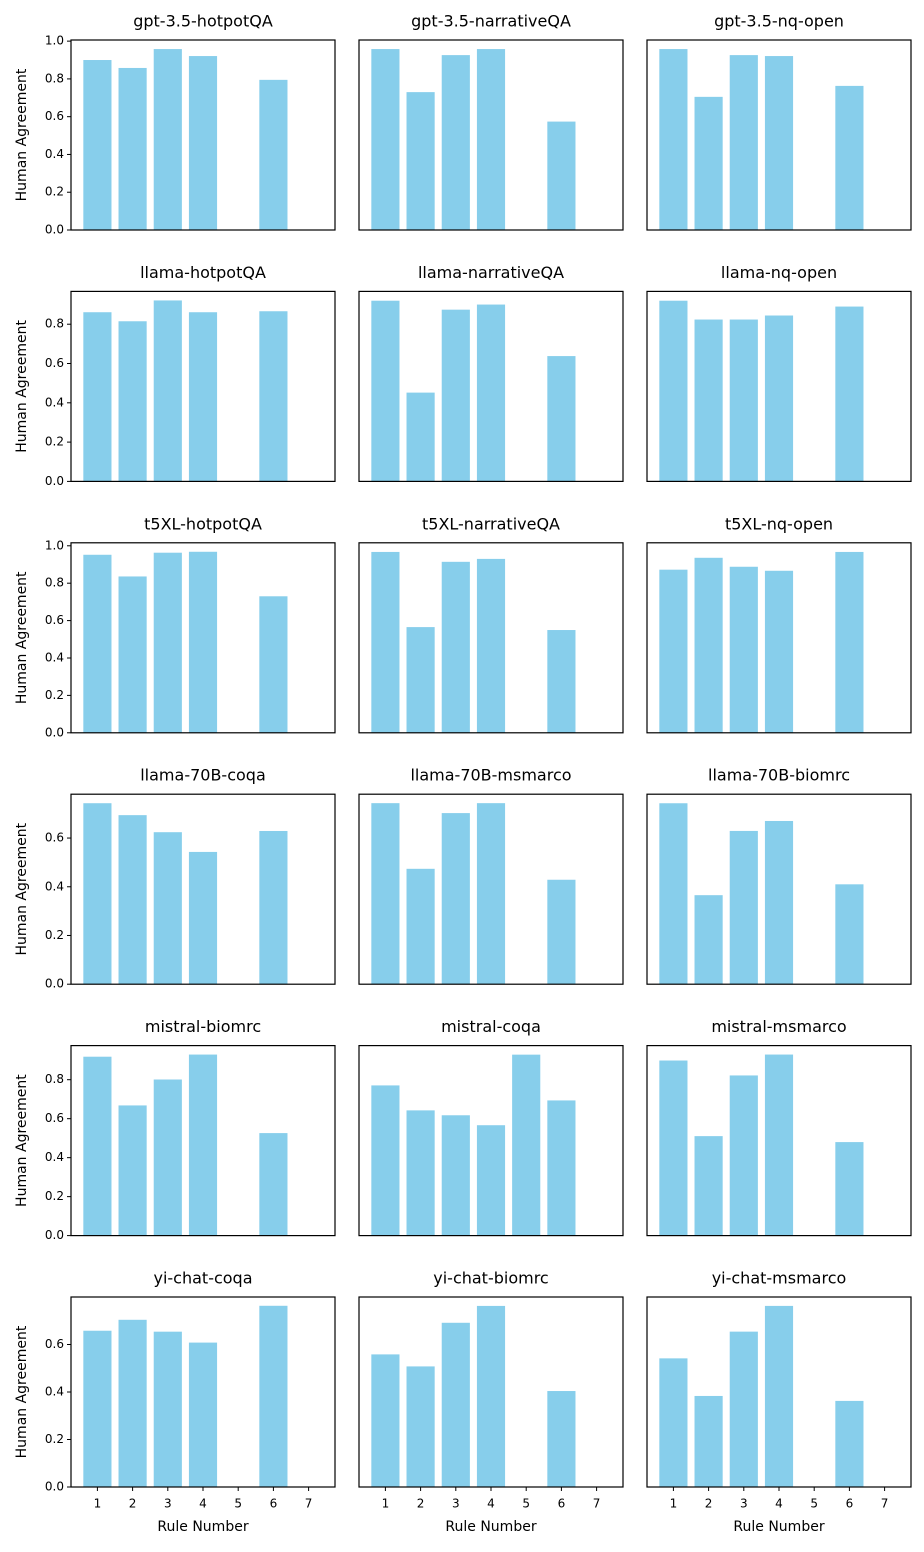 The height and width of the screenshot is (1552, 924). What do you see at coordinates (490, 775) in the screenshot?
I see `subplot-title: llama-70B-msmarco` at bounding box center [490, 775].